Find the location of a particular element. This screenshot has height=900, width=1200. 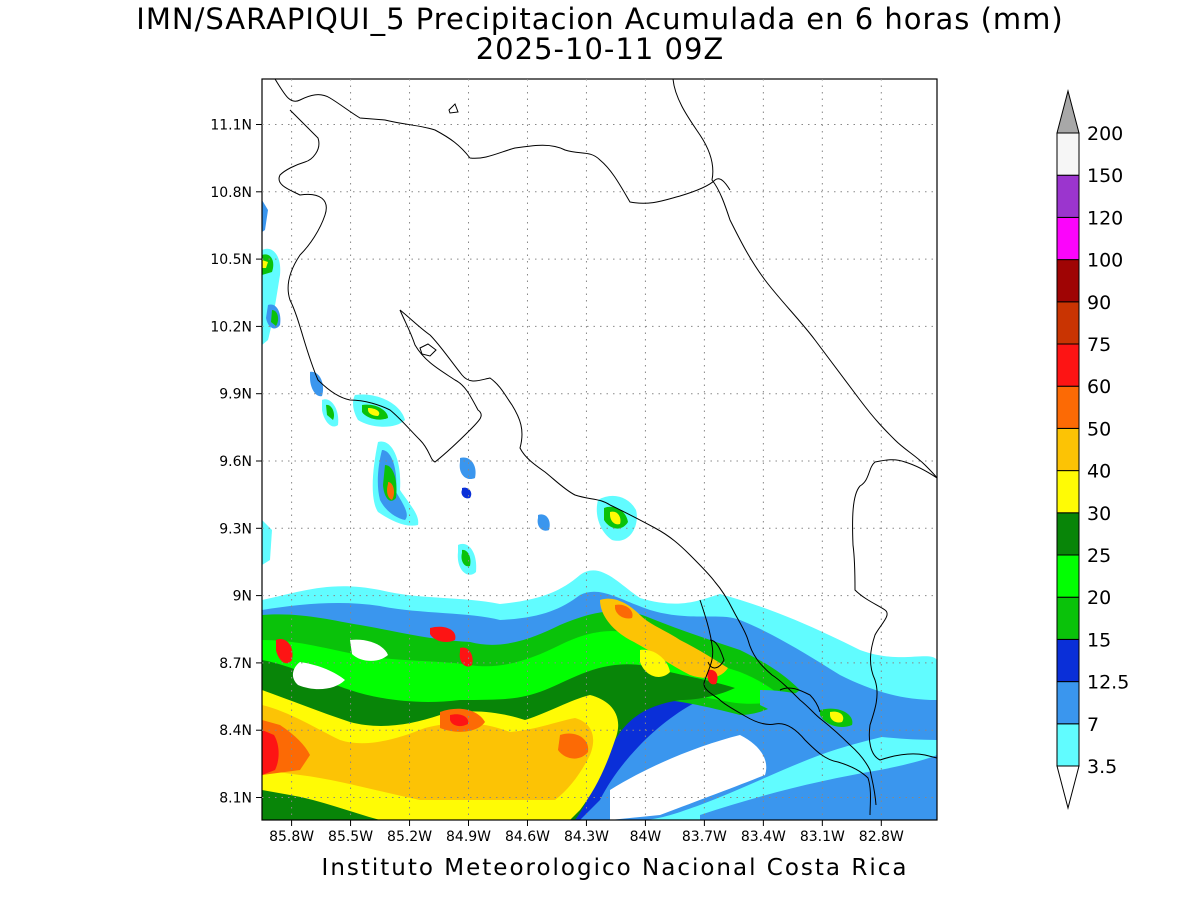

y-tick-label: 8.7N is located at coordinates (235, 664).